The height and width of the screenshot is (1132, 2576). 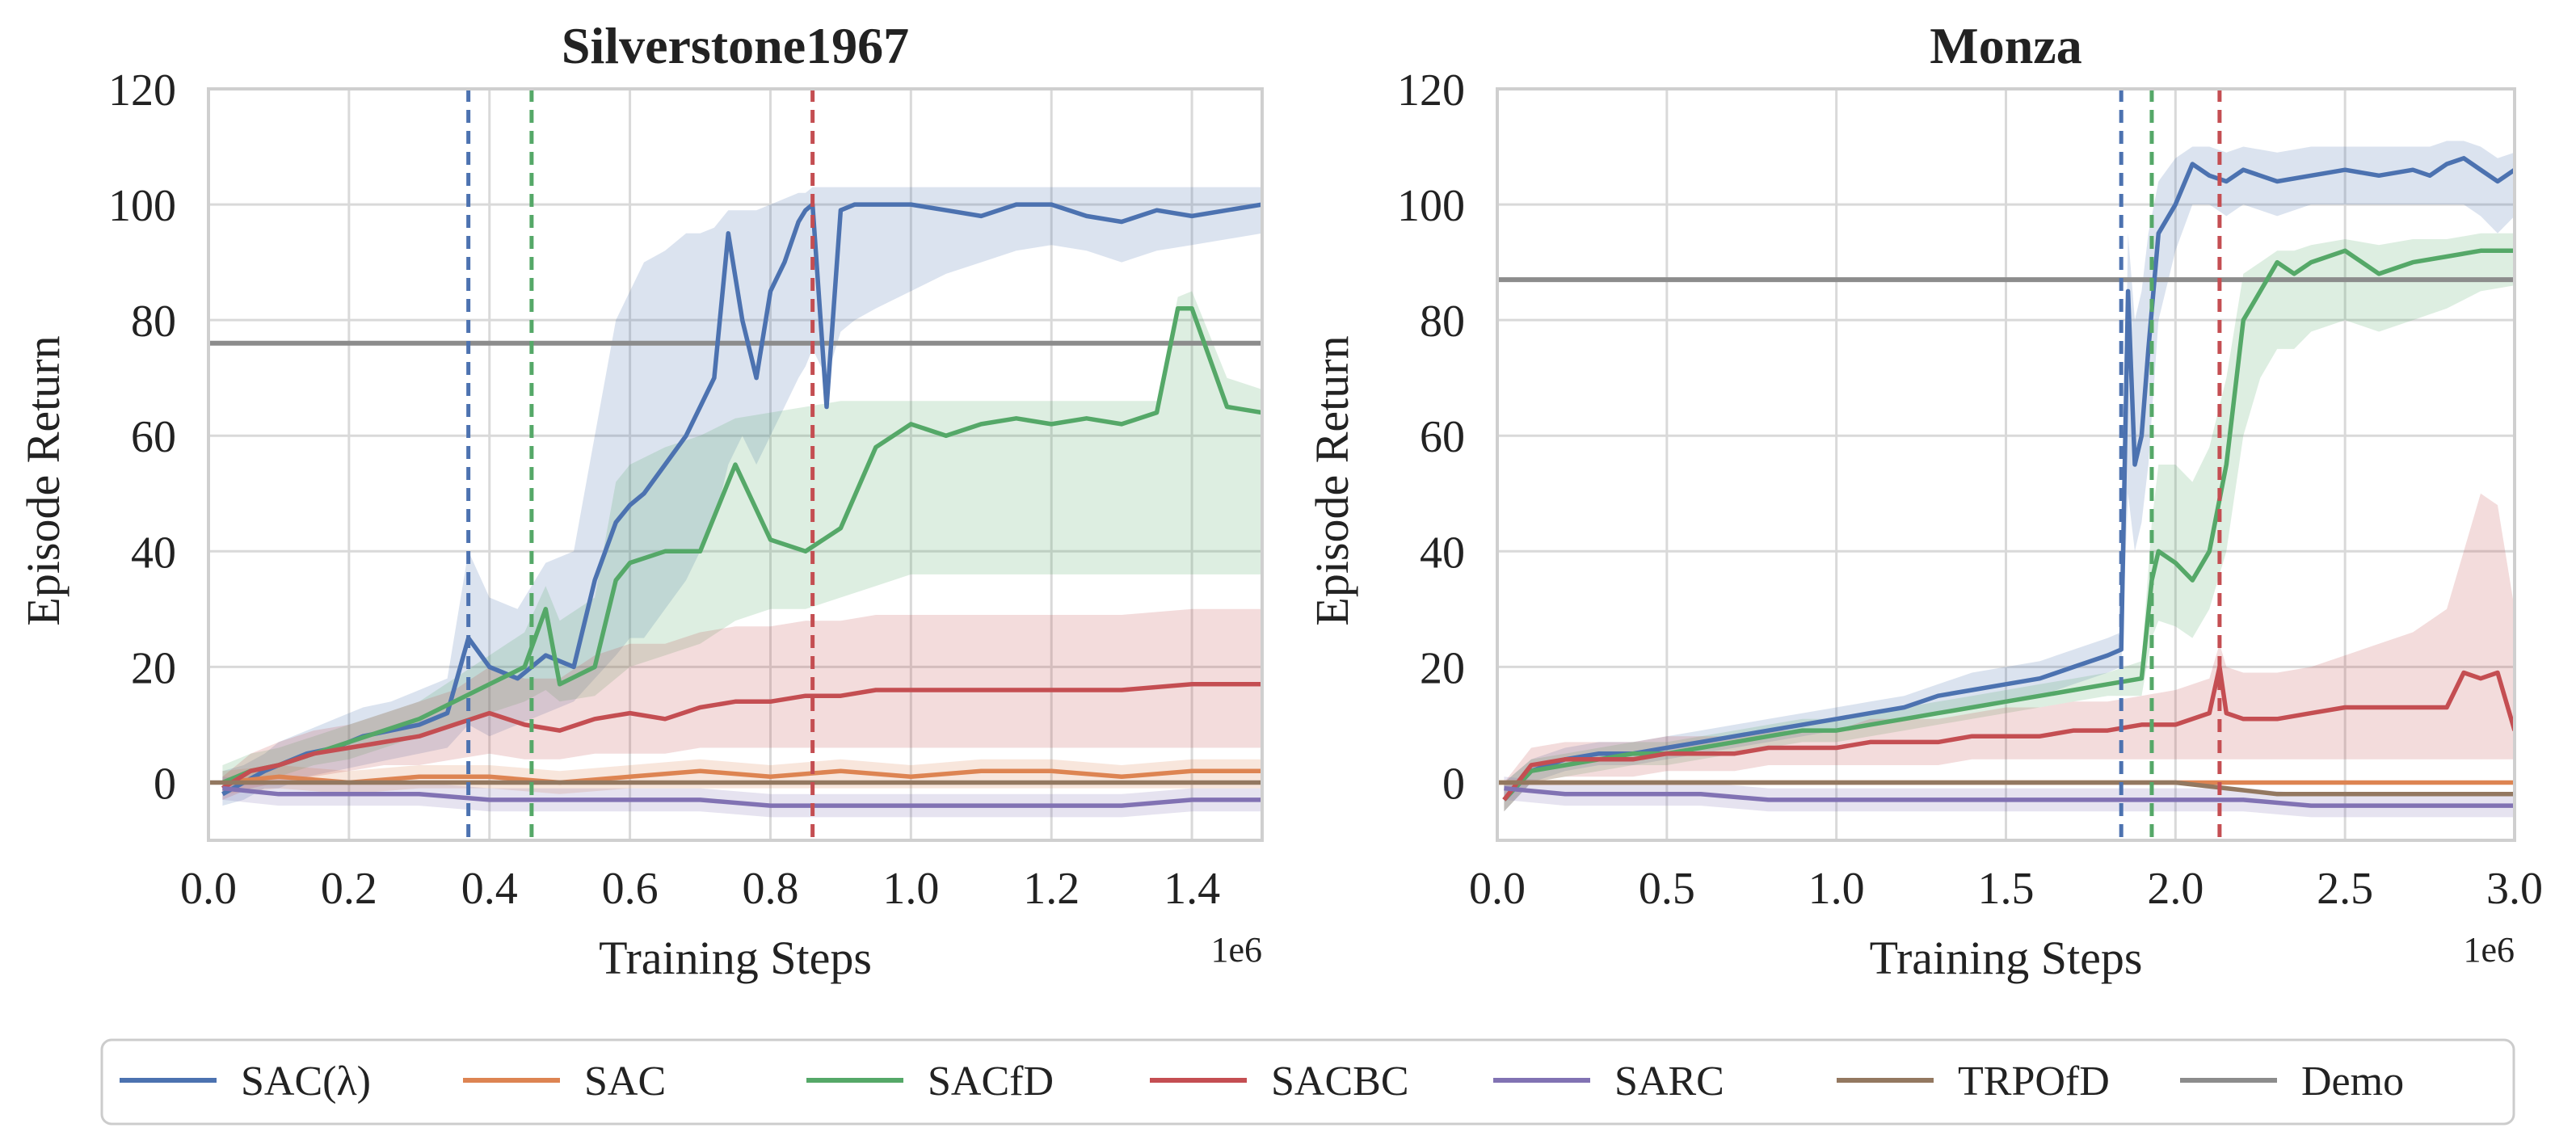 I want to click on chart-0-x-tick-label: 0.6, so click(x=630, y=889).